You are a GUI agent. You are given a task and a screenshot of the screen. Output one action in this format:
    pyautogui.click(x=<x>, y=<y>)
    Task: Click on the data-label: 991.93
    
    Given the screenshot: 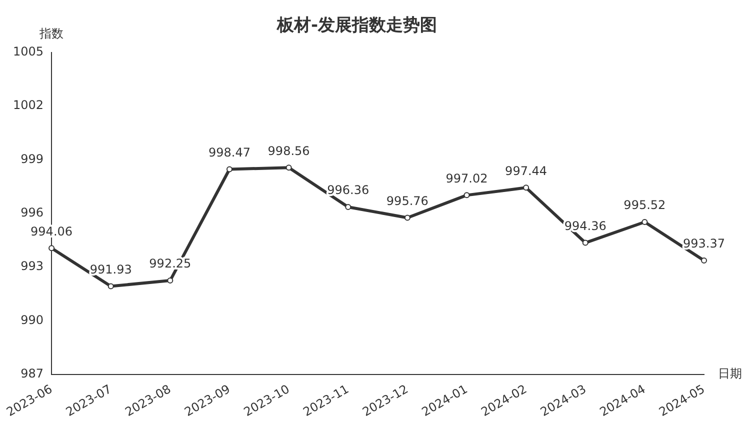 What is the action you would take?
    pyautogui.click(x=111, y=269)
    